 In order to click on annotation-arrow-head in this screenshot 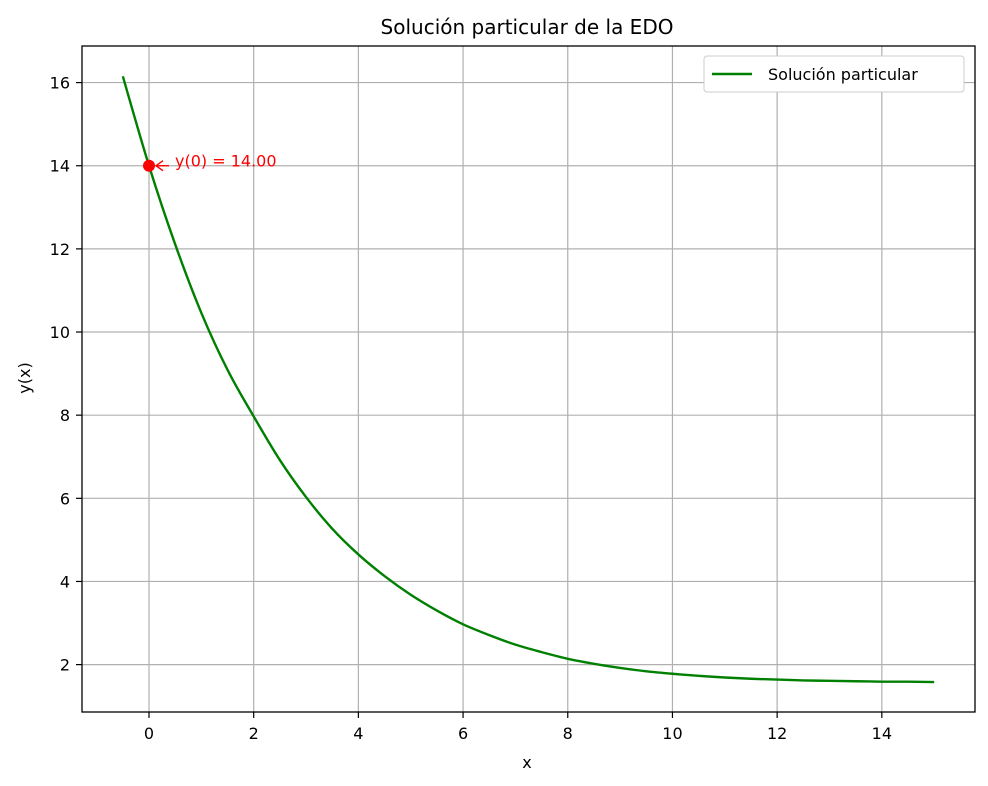, I will do `click(159, 166)`.